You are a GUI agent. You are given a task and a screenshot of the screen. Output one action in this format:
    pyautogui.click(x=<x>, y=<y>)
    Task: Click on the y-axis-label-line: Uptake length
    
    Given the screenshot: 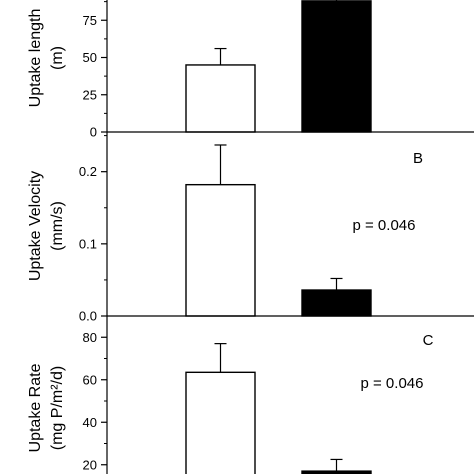 What is the action you would take?
    pyautogui.click(x=35, y=58)
    